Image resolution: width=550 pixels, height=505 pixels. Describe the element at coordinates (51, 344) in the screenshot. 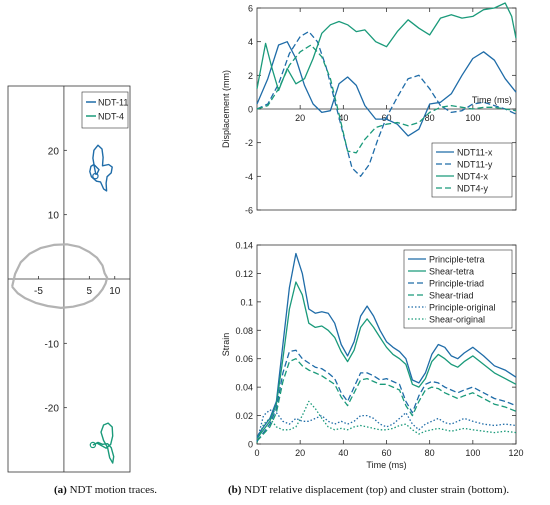

I see `motion-y-tick-label: -10` at that location.